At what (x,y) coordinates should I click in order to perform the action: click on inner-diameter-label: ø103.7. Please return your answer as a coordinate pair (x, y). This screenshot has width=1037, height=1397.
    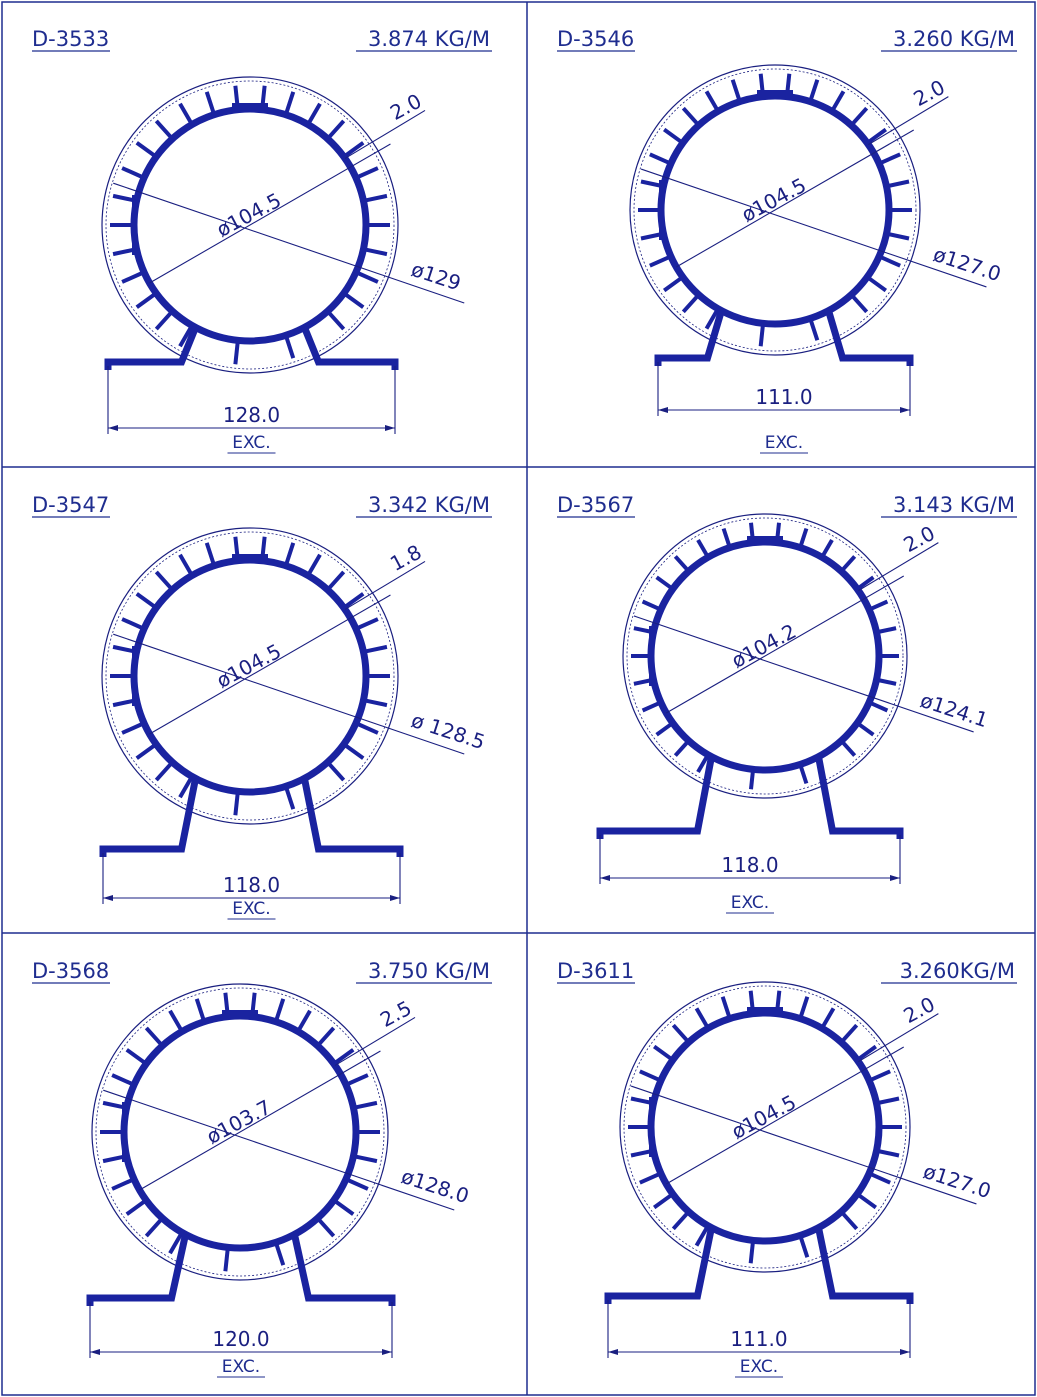
    Looking at the image, I should click on (238, 1122).